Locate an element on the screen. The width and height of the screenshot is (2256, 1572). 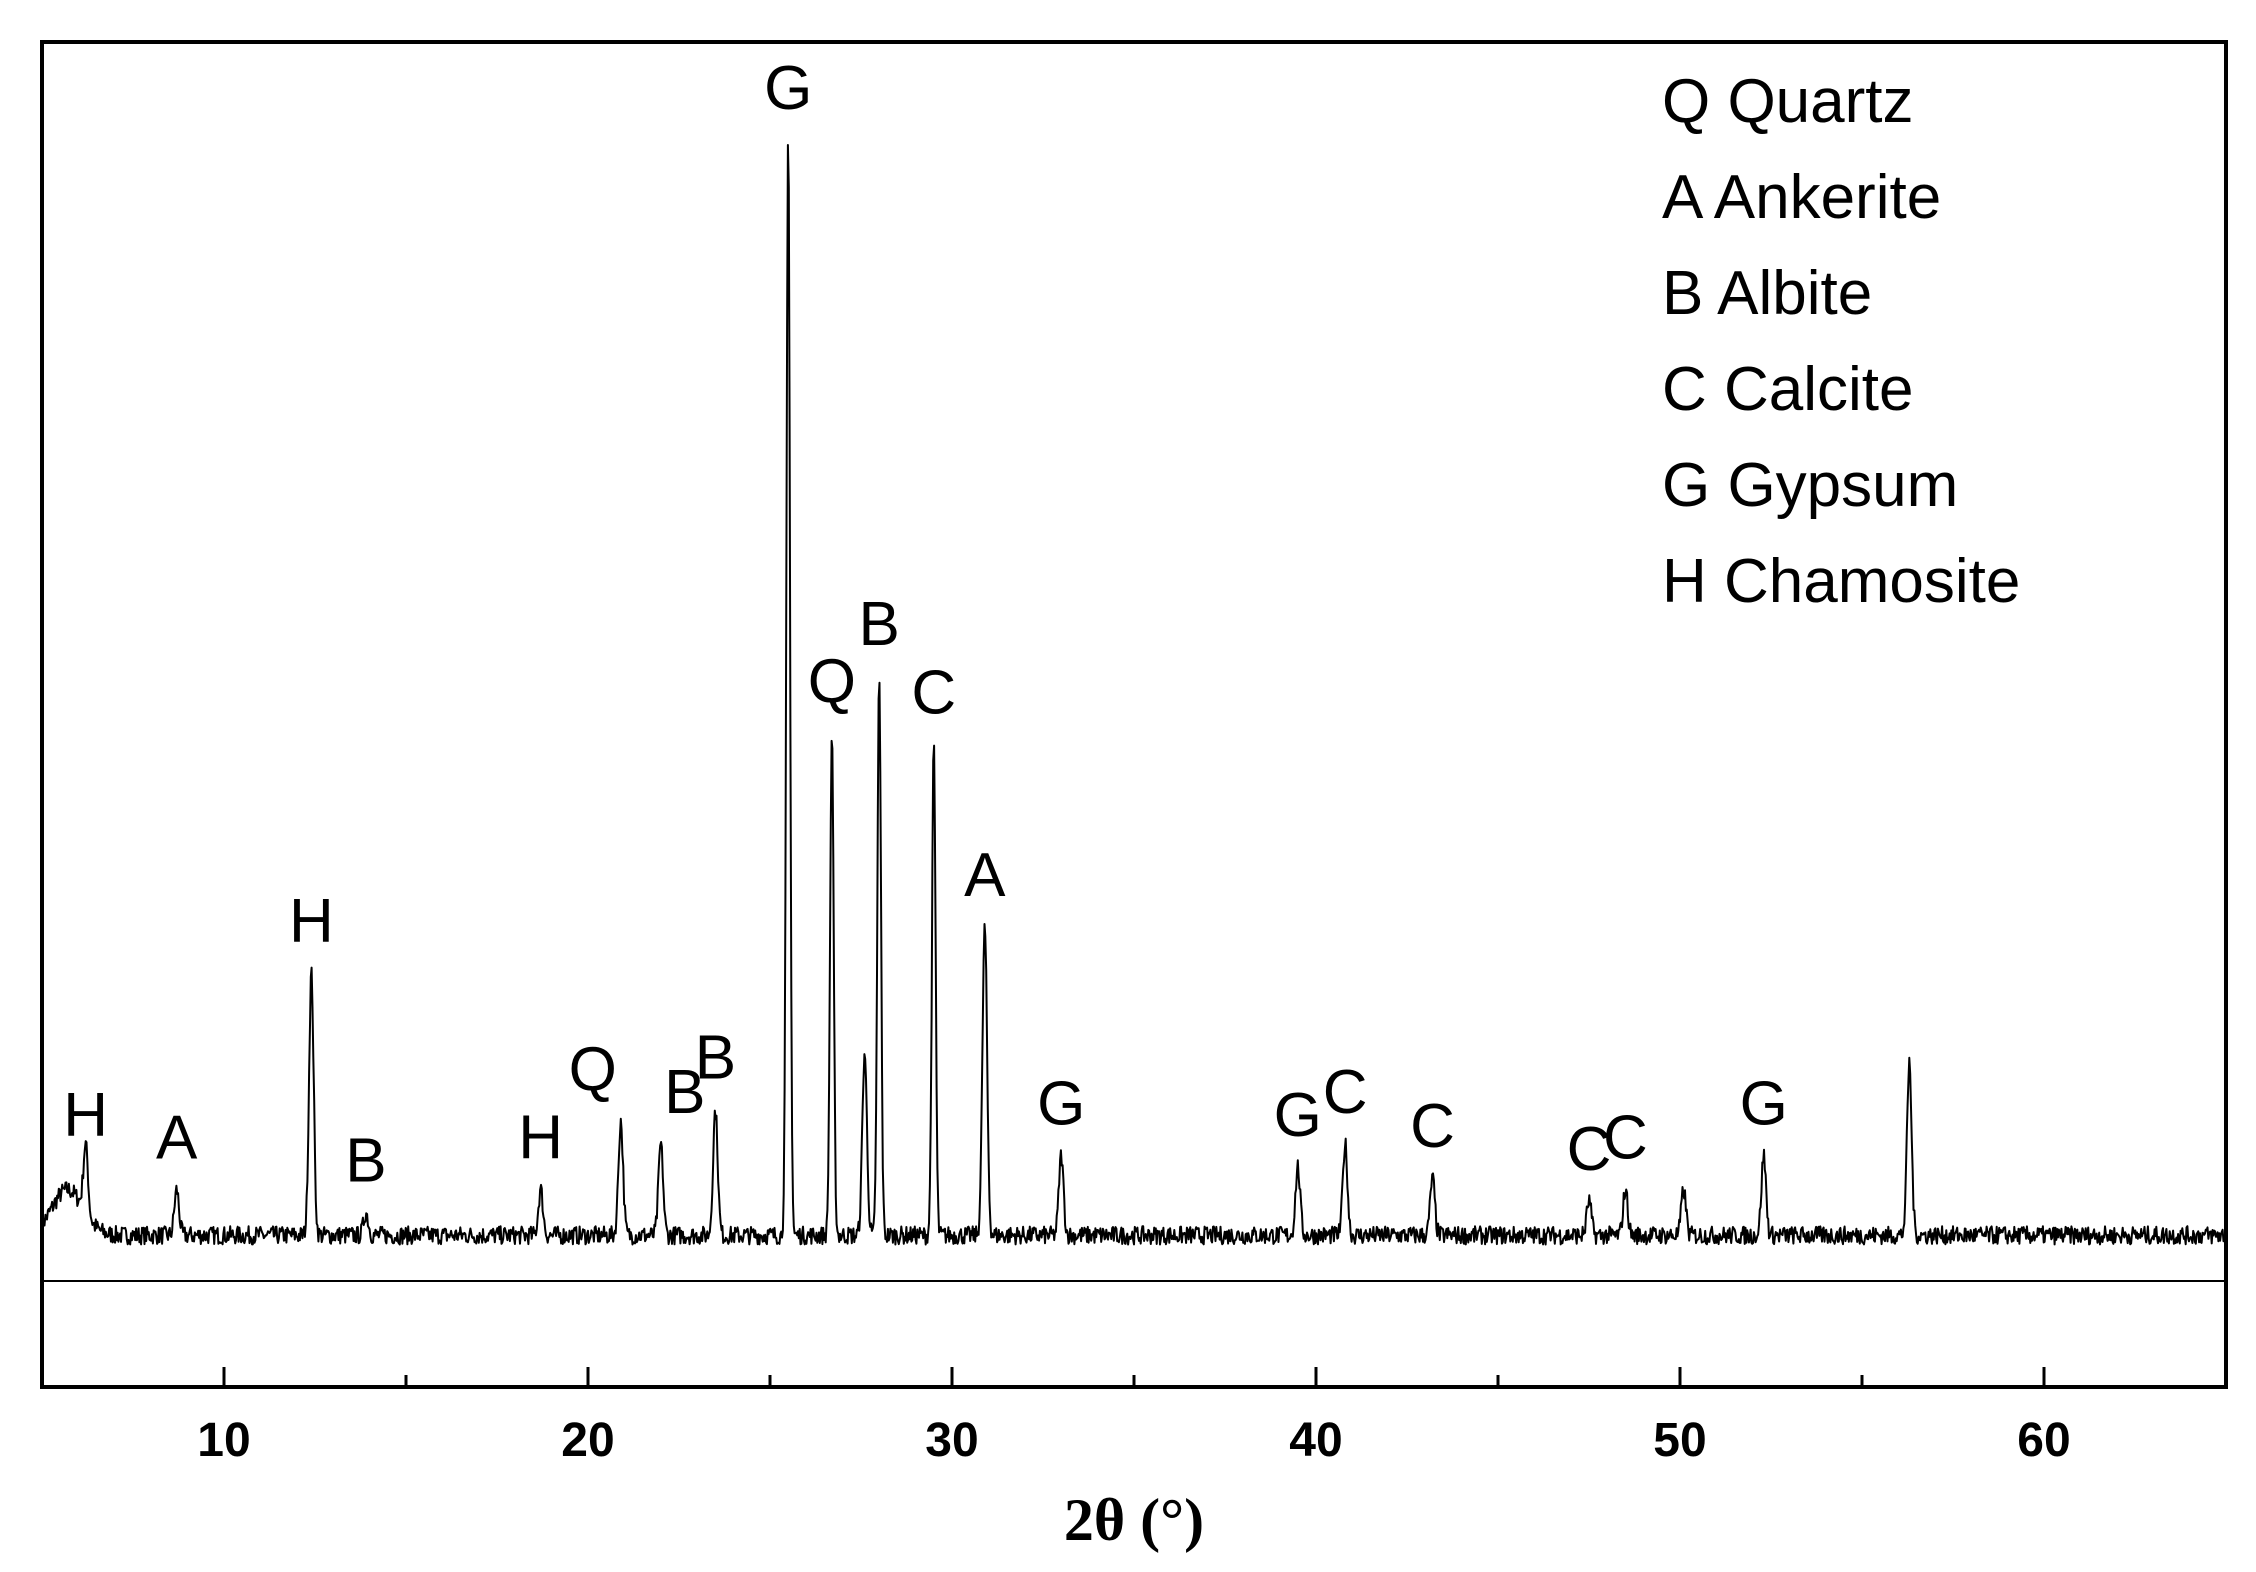
legend-entry: B Albite is located at coordinates (1767, 293).